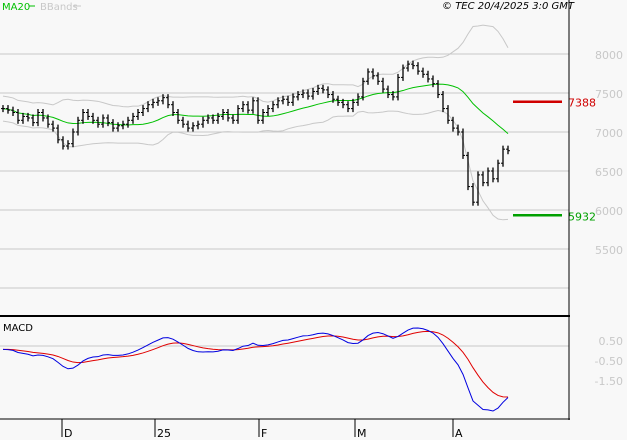  Describe the element at coordinates (609, 172) in the screenshot. I see `y-tick-label: 6500` at that location.